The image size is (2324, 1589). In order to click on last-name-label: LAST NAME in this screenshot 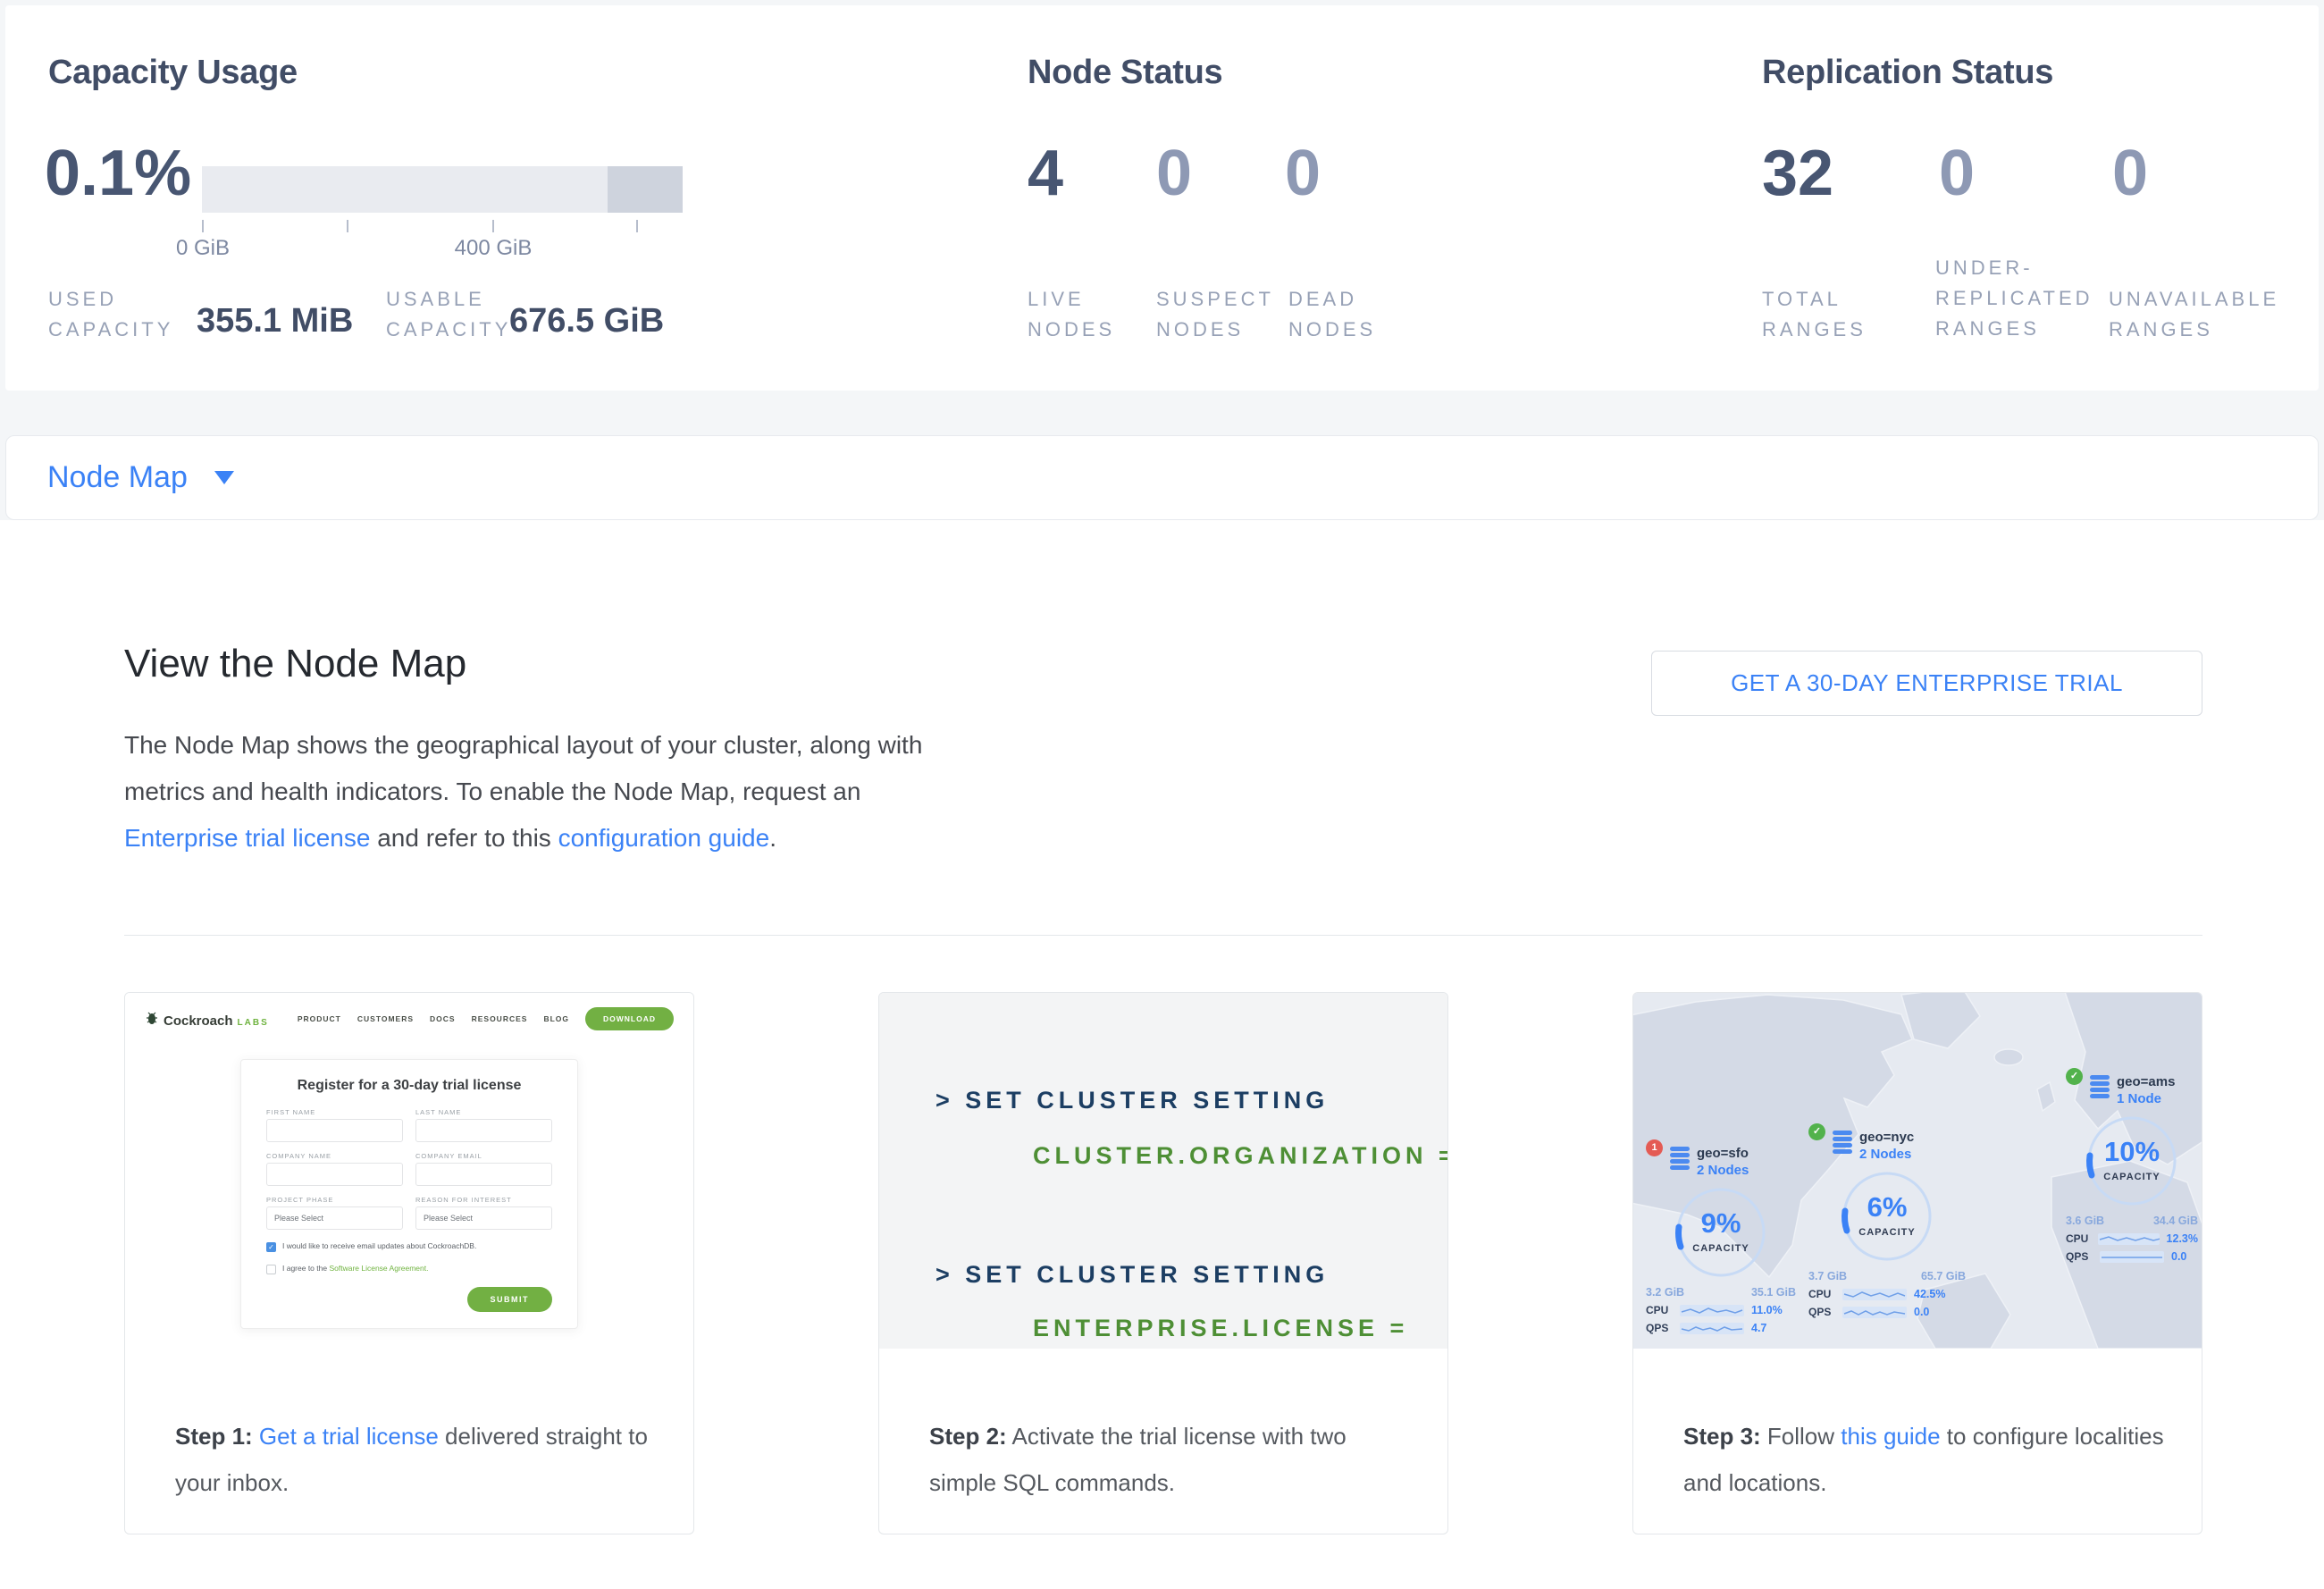, I will do `click(438, 1112)`.